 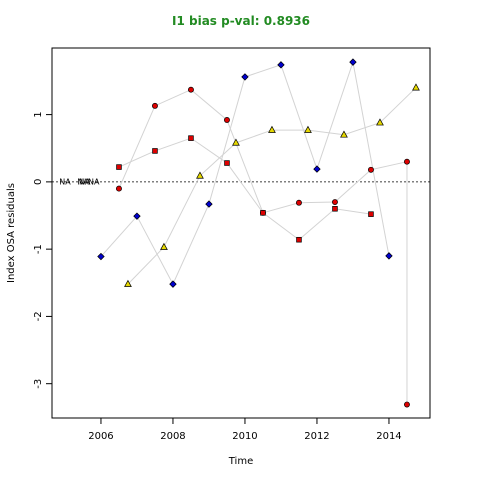 What do you see at coordinates (245, 189) in the screenshot?
I see `series-line` at bounding box center [245, 189].